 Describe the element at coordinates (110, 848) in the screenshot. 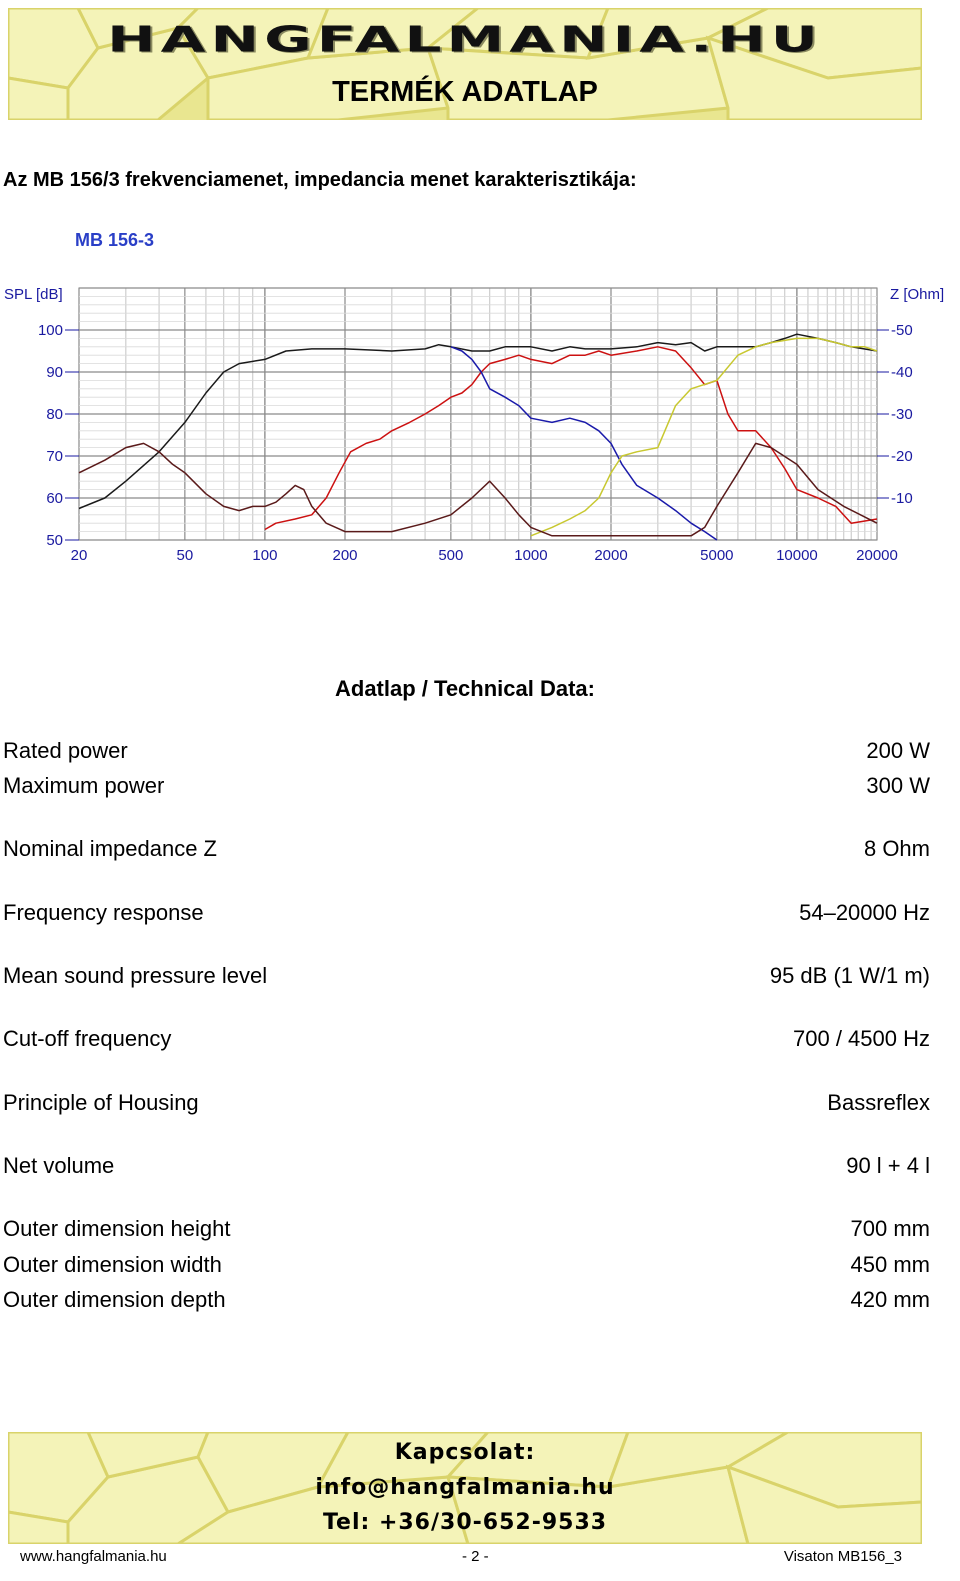

I see `spec-label: Nominal impedance Z` at that location.